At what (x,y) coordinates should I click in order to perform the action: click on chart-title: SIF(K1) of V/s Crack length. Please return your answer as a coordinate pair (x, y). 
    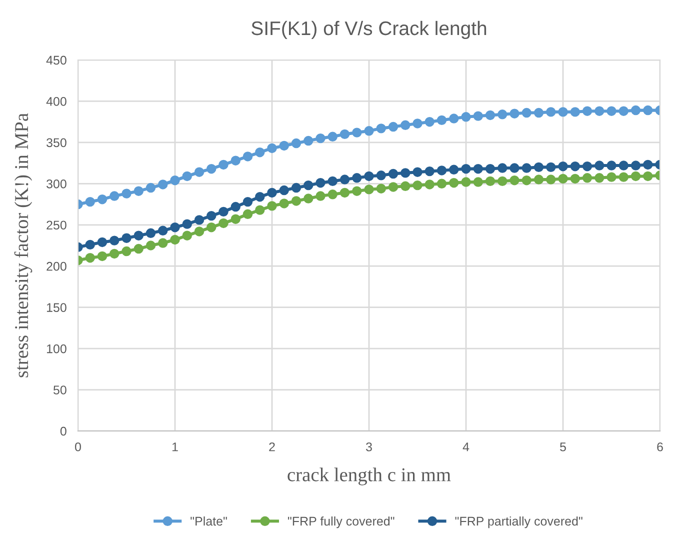
    Looking at the image, I should click on (369, 30).